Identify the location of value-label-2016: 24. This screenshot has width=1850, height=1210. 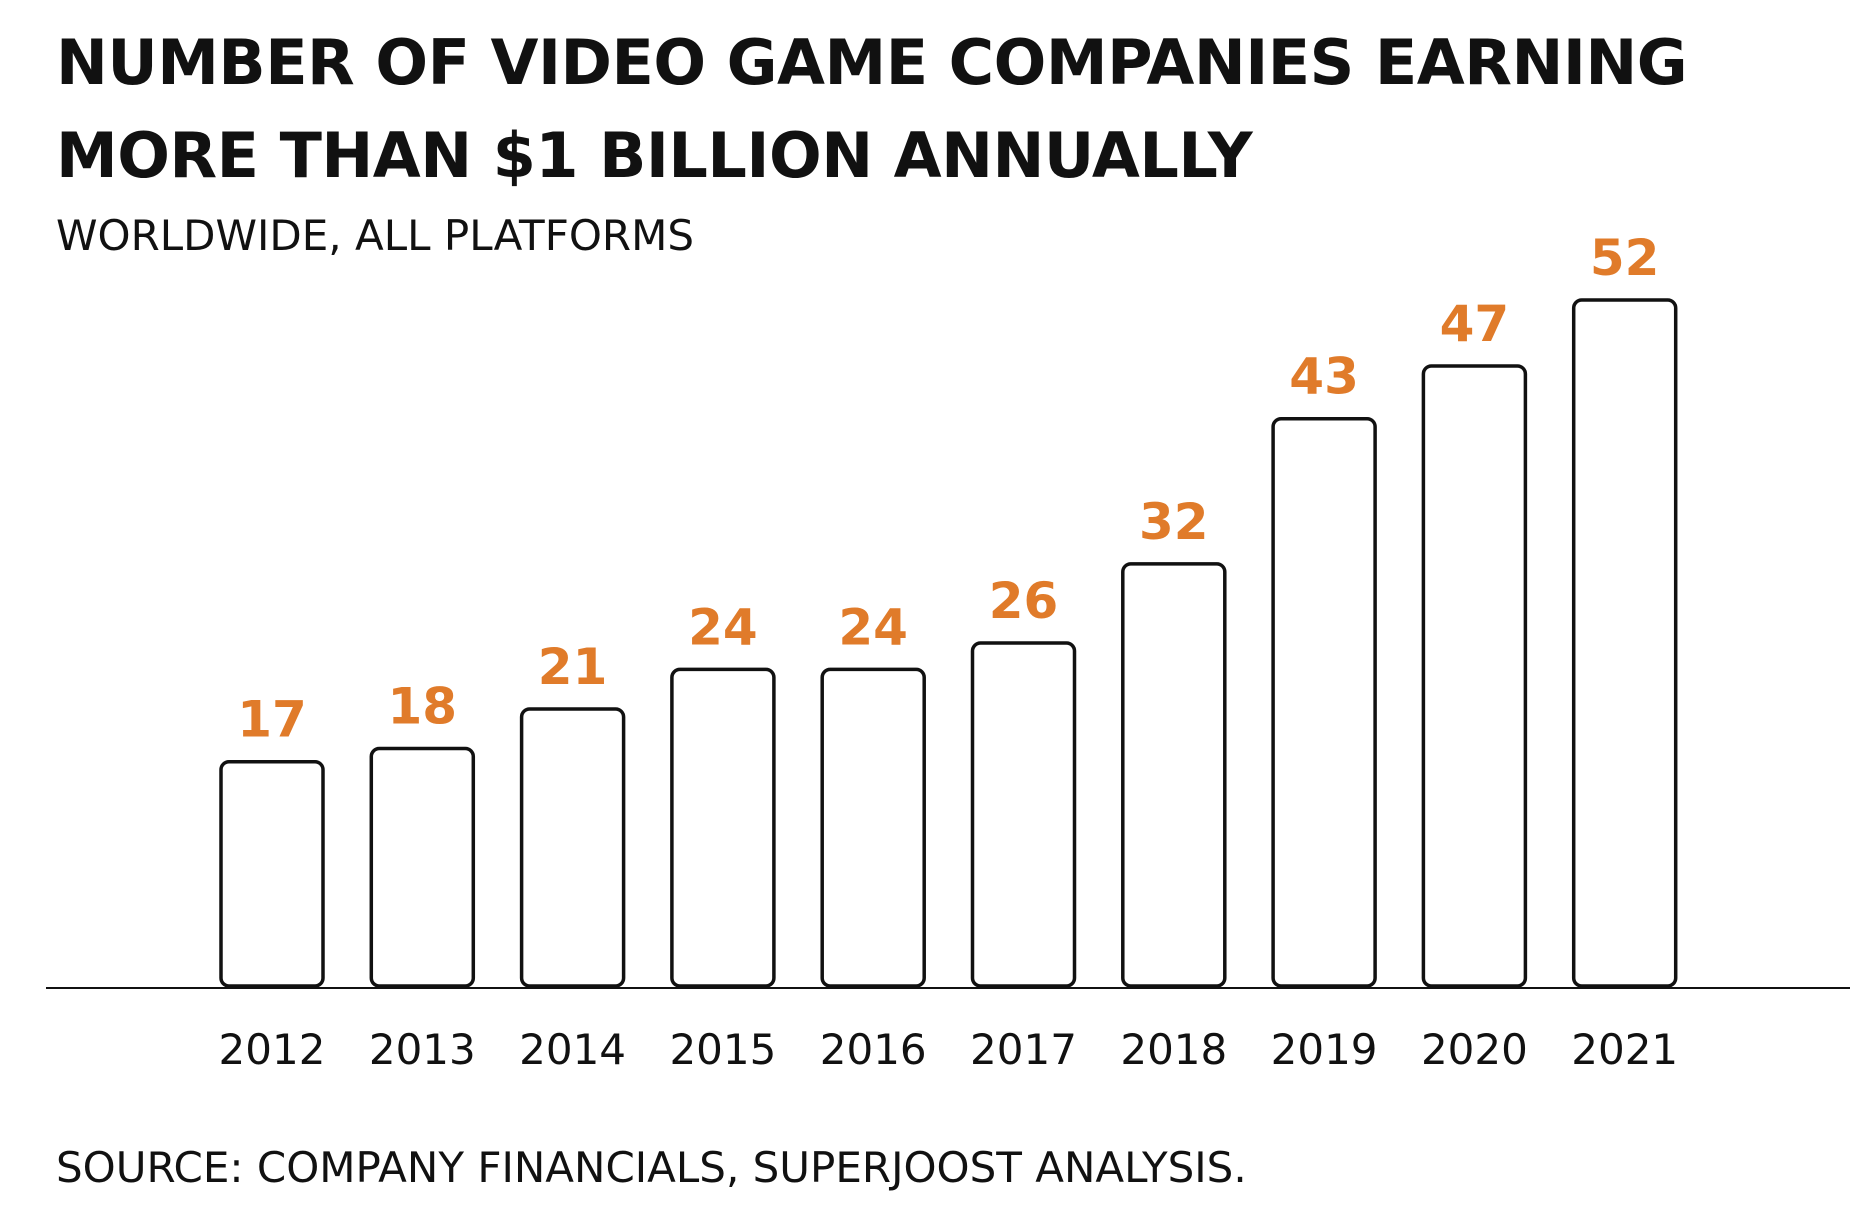
(873, 627).